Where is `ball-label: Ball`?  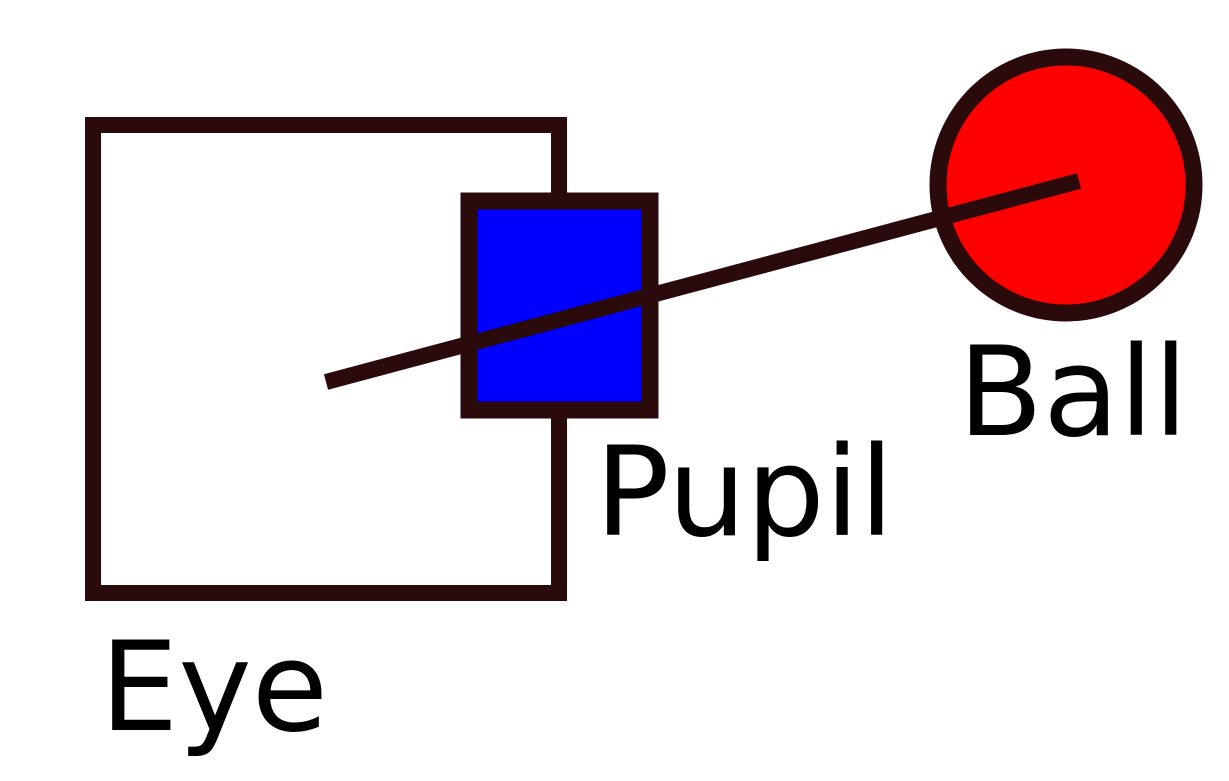
ball-label: Ball is located at coordinates (1073, 393).